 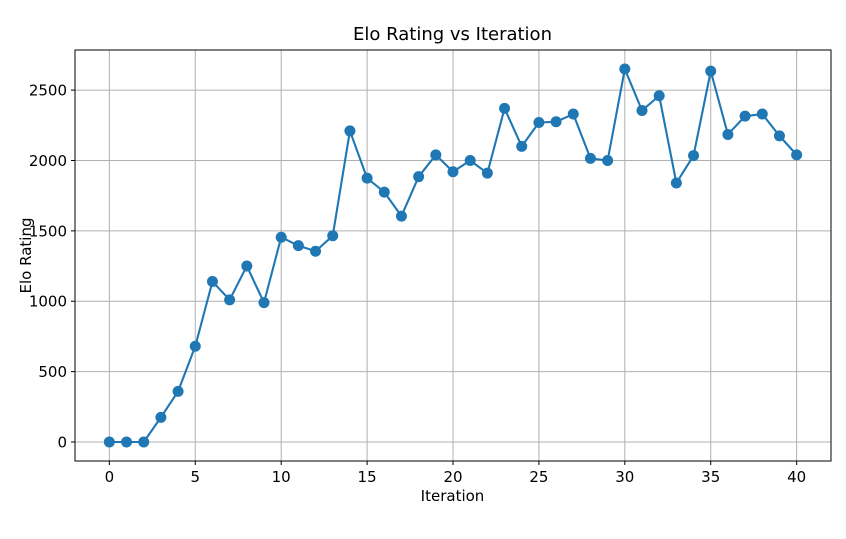 I want to click on y-tick-label: 0, so click(x=62, y=442).